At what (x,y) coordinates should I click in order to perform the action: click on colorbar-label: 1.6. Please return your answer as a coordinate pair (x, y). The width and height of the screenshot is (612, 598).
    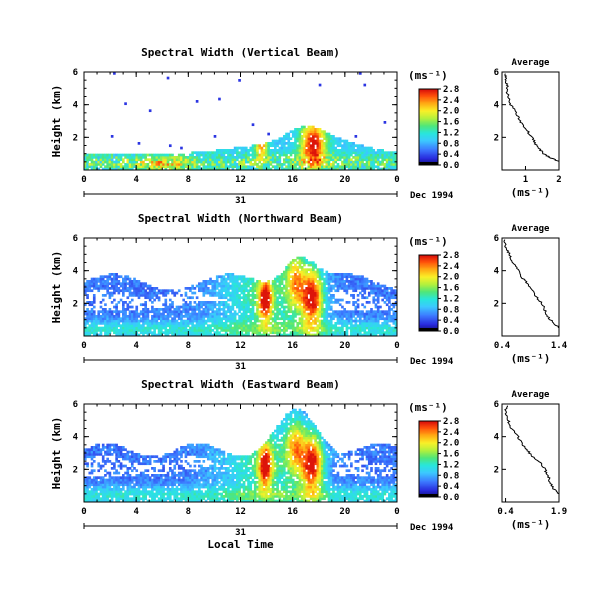
    Looking at the image, I should click on (451, 123).